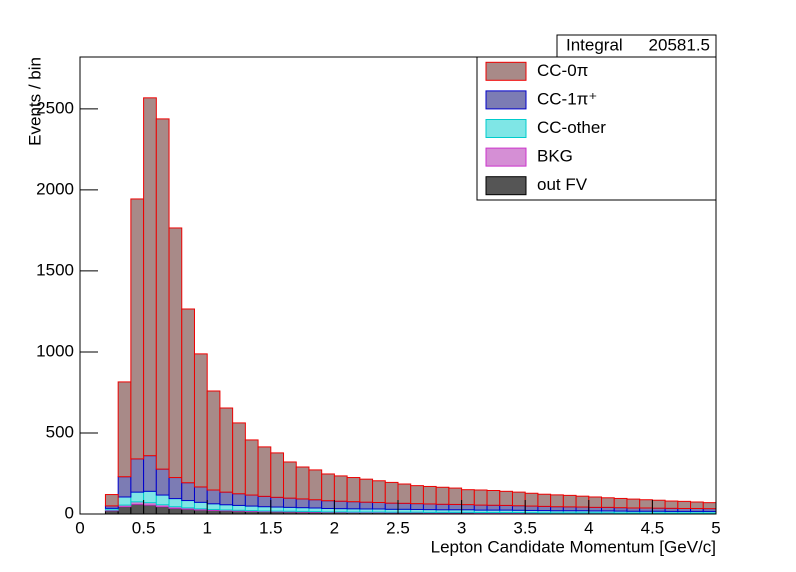 The image size is (796, 572). I want to click on x-tick-label: 2.5, so click(398, 527).